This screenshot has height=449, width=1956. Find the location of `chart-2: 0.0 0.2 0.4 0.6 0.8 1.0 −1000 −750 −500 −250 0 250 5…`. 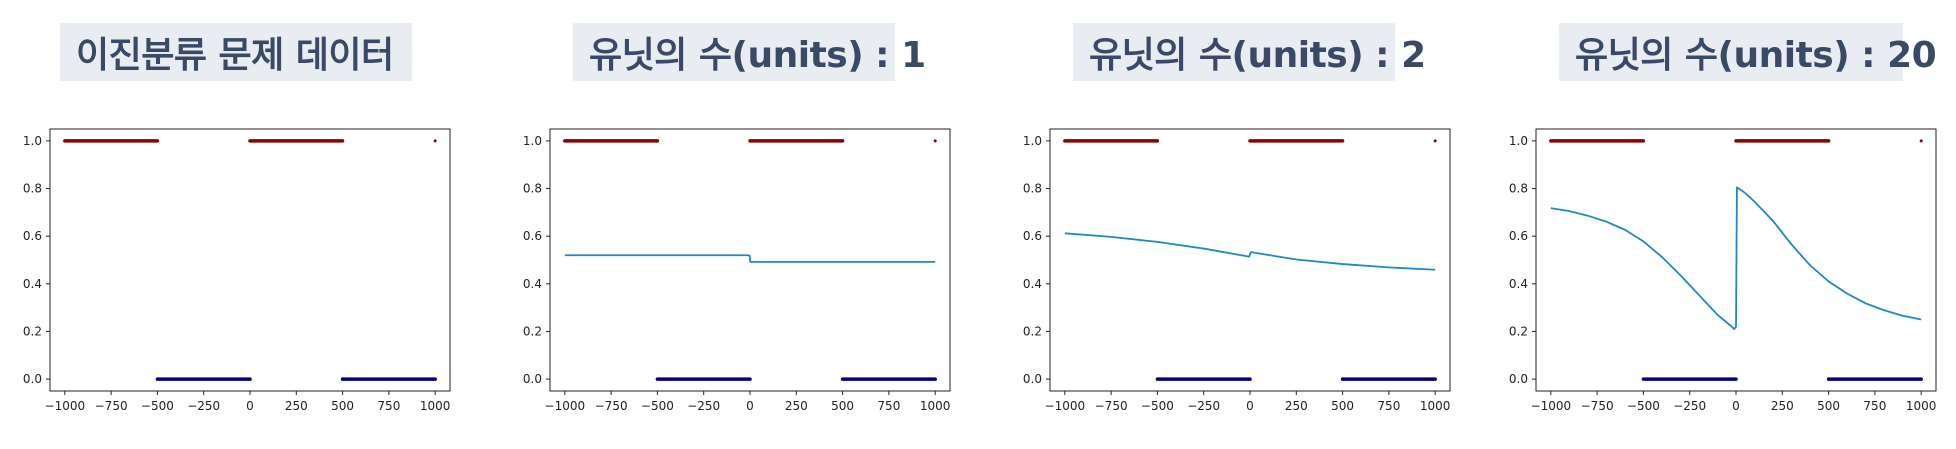

chart-2: 0.0 0.2 0.4 0.6 0.8 1.0 −1000 −750 −500 −250 0 250 5… is located at coordinates (1237, 270).